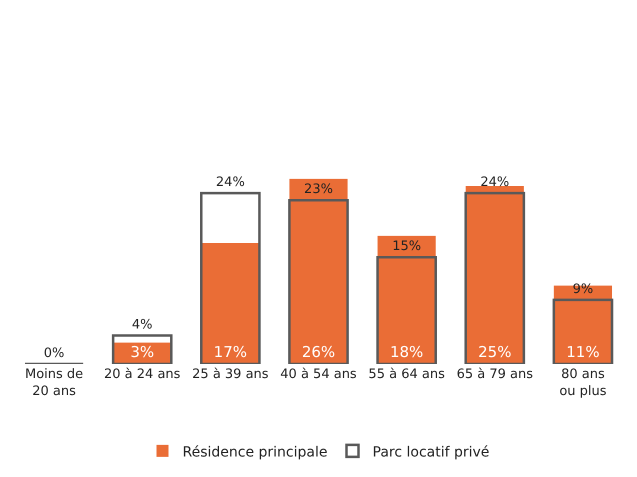  Describe the element at coordinates (407, 374) in the screenshot. I see `x-tick-label: 55 à 64 ans` at that location.